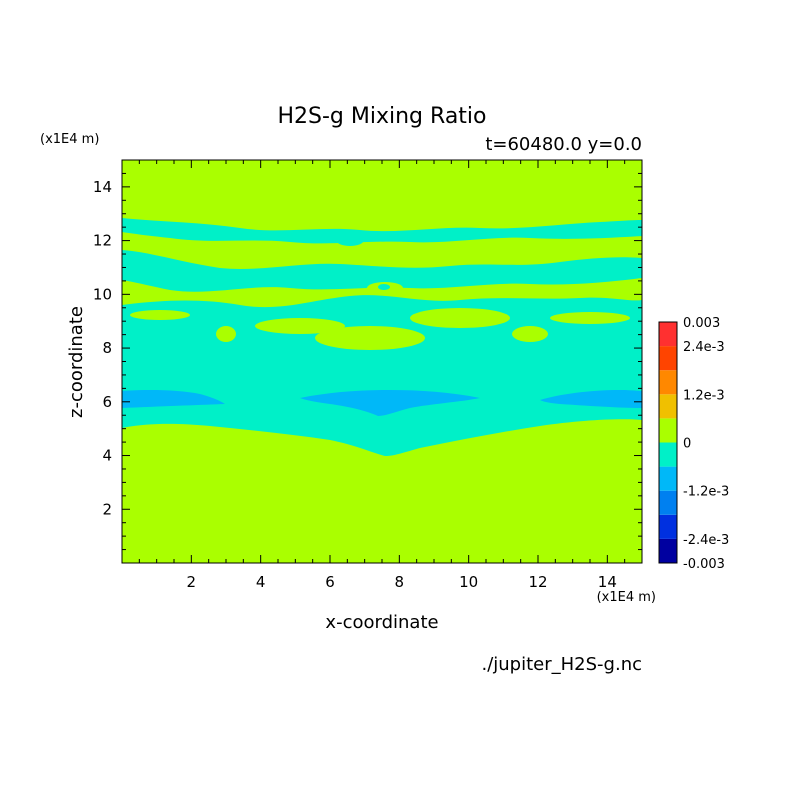  I want to click on y-axis-label: z-coordinate, so click(76, 362).